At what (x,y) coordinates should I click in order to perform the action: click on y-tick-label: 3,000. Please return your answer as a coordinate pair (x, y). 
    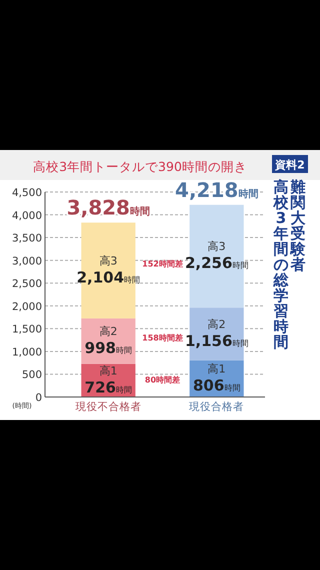
    Looking at the image, I should click on (27, 261).